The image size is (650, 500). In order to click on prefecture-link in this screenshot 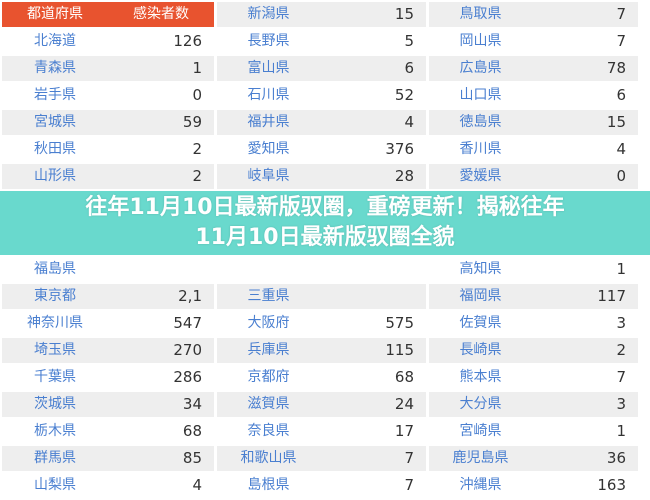, I will do `click(268, 269)`.